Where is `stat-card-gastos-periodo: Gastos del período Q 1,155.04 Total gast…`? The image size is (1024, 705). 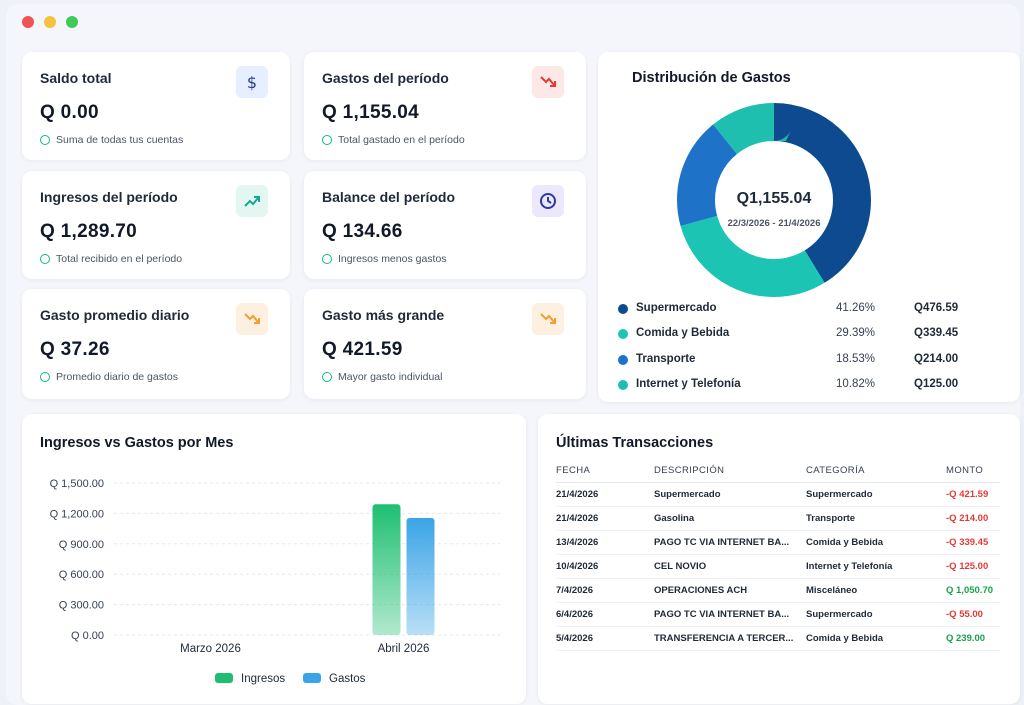
stat-card-gastos-periodo: Gastos del período Q 1,155.04 Total gast… is located at coordinates (445, 106).